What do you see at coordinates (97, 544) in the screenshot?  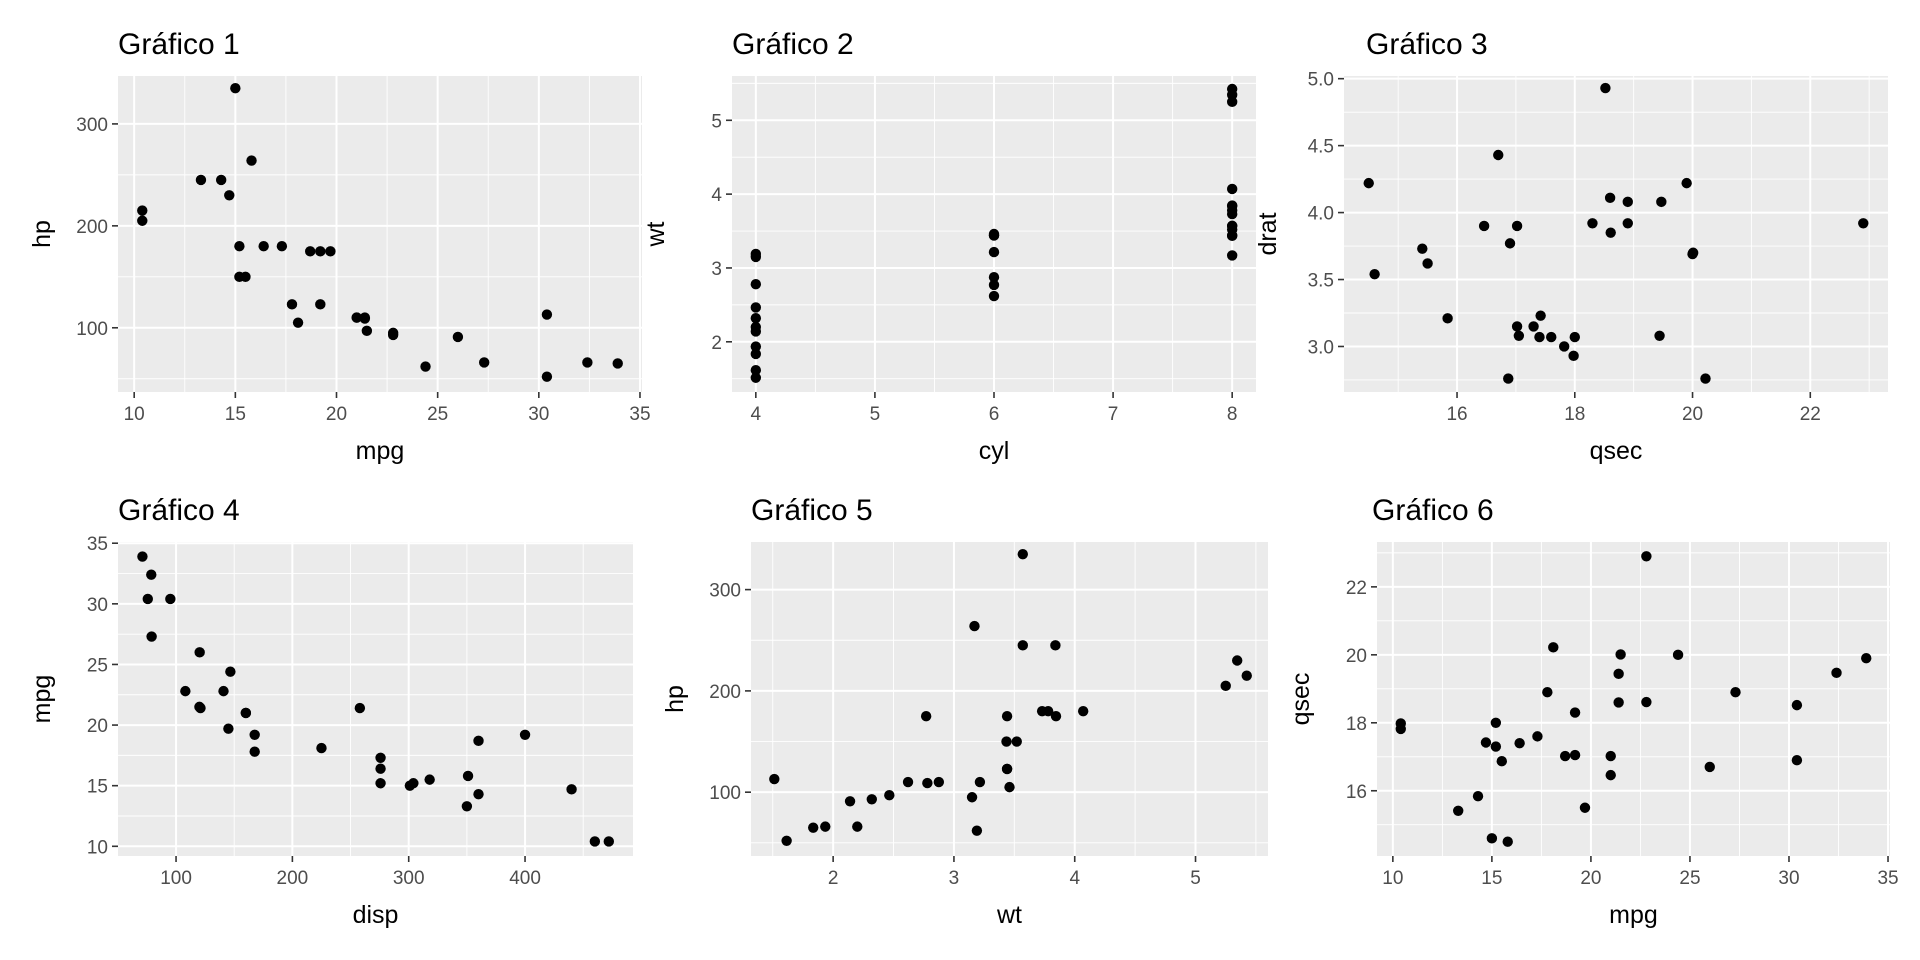 I see `y-tick-label: 35` at bounding box center [97, 544].